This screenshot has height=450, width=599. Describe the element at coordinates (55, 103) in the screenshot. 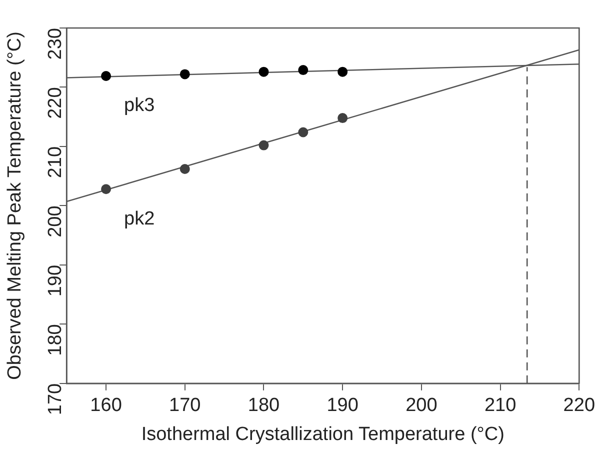

I see `y-tick-label: 220` at that location.